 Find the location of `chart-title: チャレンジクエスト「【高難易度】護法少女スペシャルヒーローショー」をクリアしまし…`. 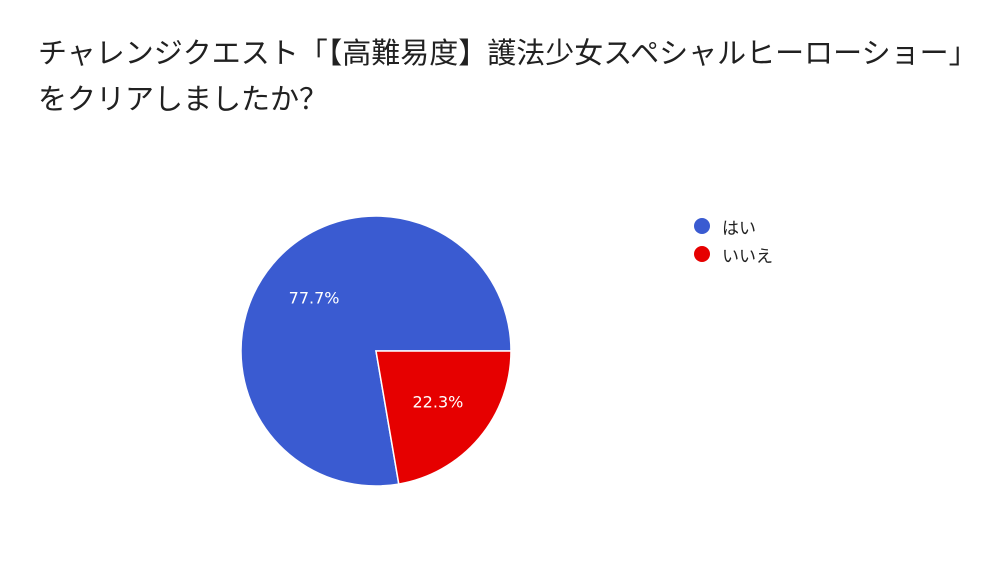

chart-title: チャレンジクエスト「【高難易度】護法少女スペシャルヒーローショー」をクリアしまし… is located at coordinates (501, 76).